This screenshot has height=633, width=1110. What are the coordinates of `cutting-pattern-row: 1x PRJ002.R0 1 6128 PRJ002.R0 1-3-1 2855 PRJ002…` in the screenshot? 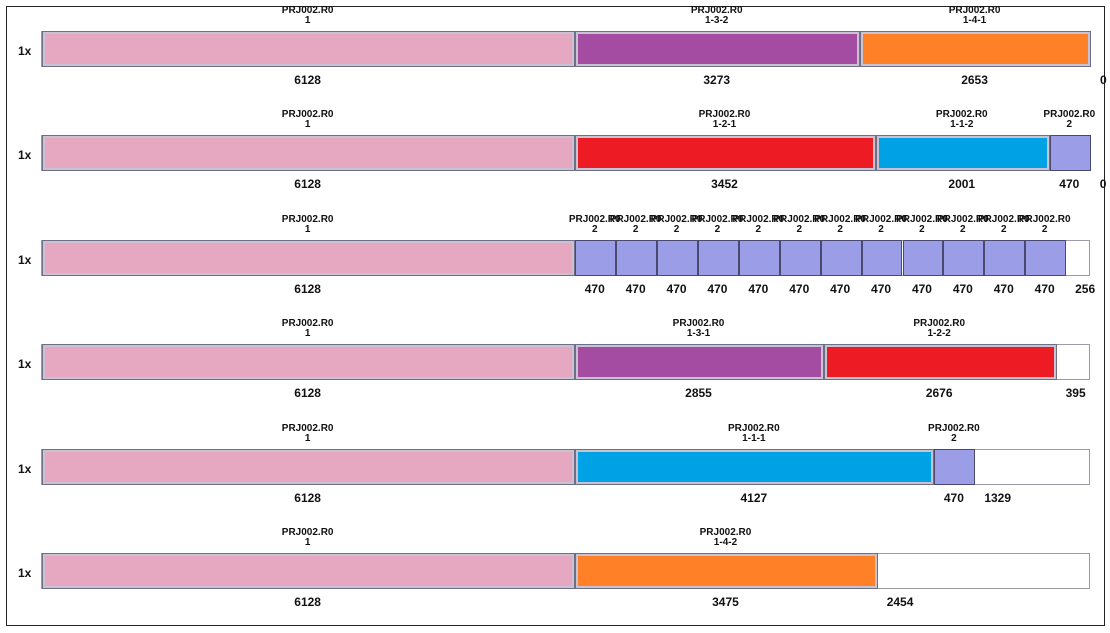 It's located at (555, 359).